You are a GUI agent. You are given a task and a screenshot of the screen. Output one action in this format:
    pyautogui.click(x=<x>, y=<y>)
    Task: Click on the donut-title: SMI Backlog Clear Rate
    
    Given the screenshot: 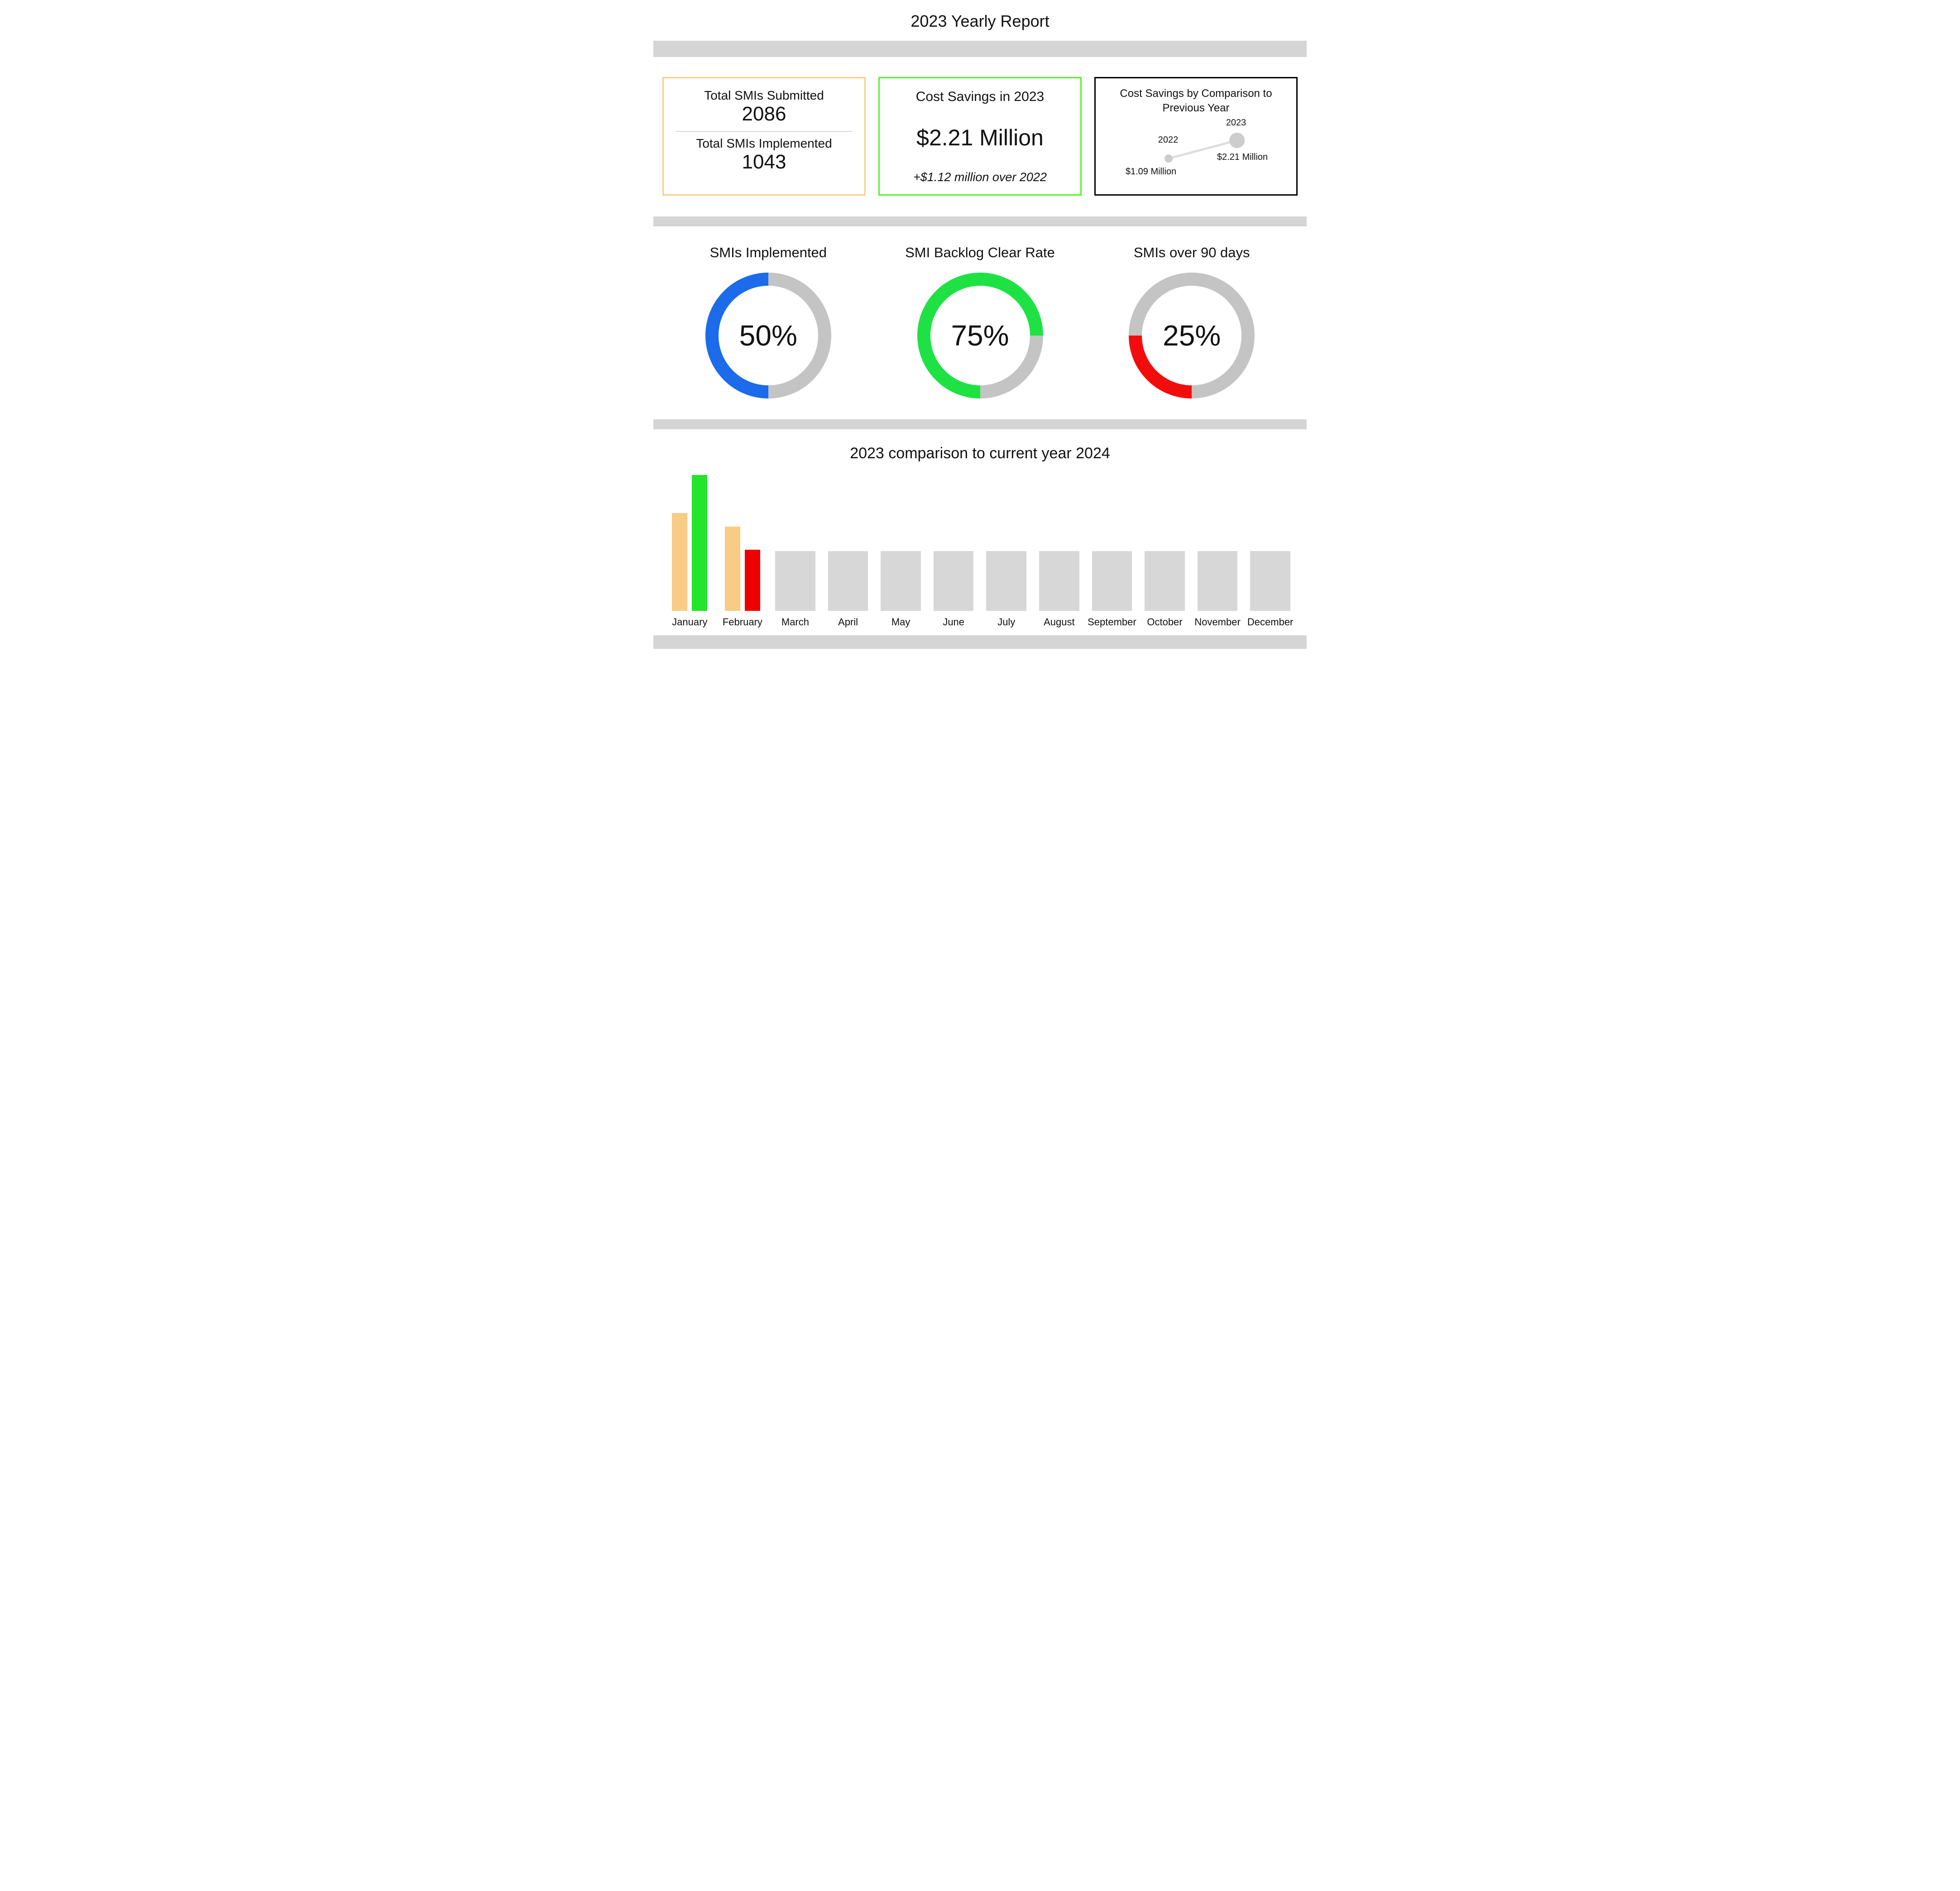 What is the action you would take?
    pyautogui.click(x=980, y=252)
    